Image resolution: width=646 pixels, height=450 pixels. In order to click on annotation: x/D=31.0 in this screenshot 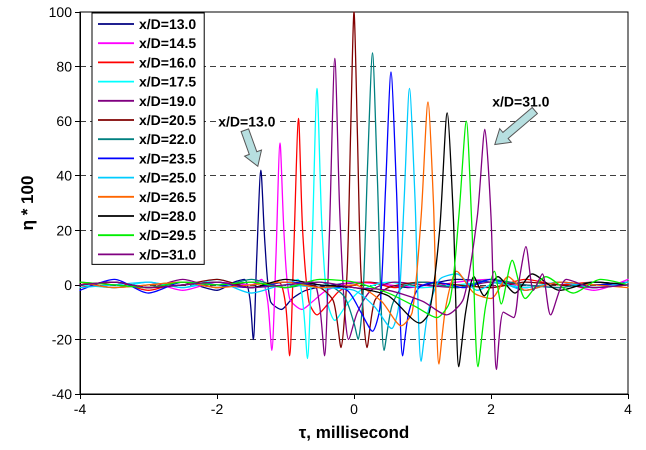, I will do `click(521, 102)`.